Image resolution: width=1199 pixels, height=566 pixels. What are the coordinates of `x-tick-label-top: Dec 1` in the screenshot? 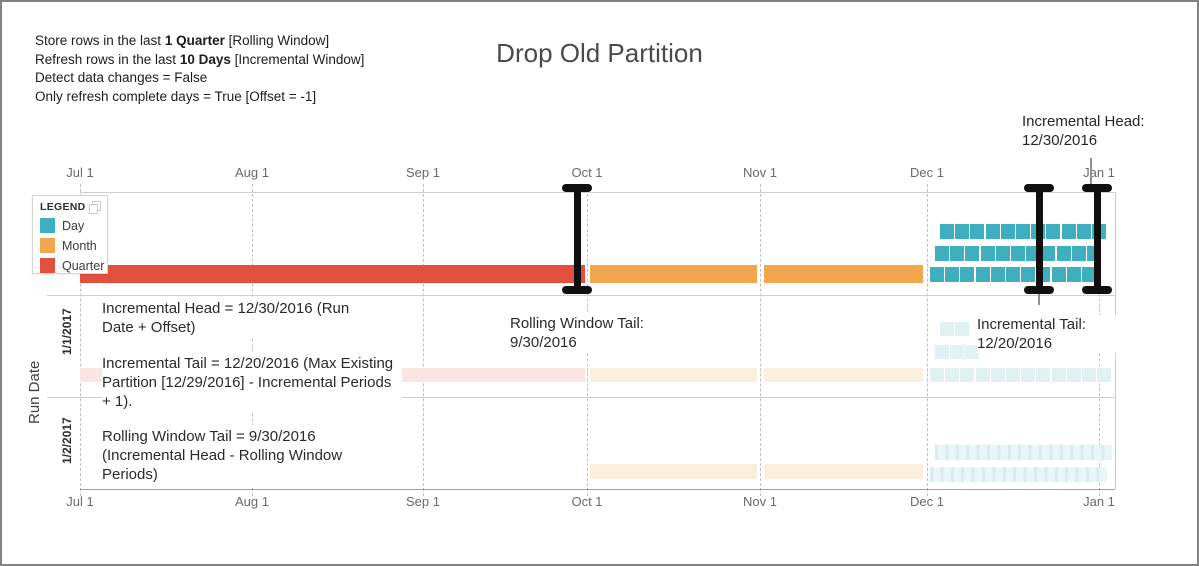 It's located at (927, 172).